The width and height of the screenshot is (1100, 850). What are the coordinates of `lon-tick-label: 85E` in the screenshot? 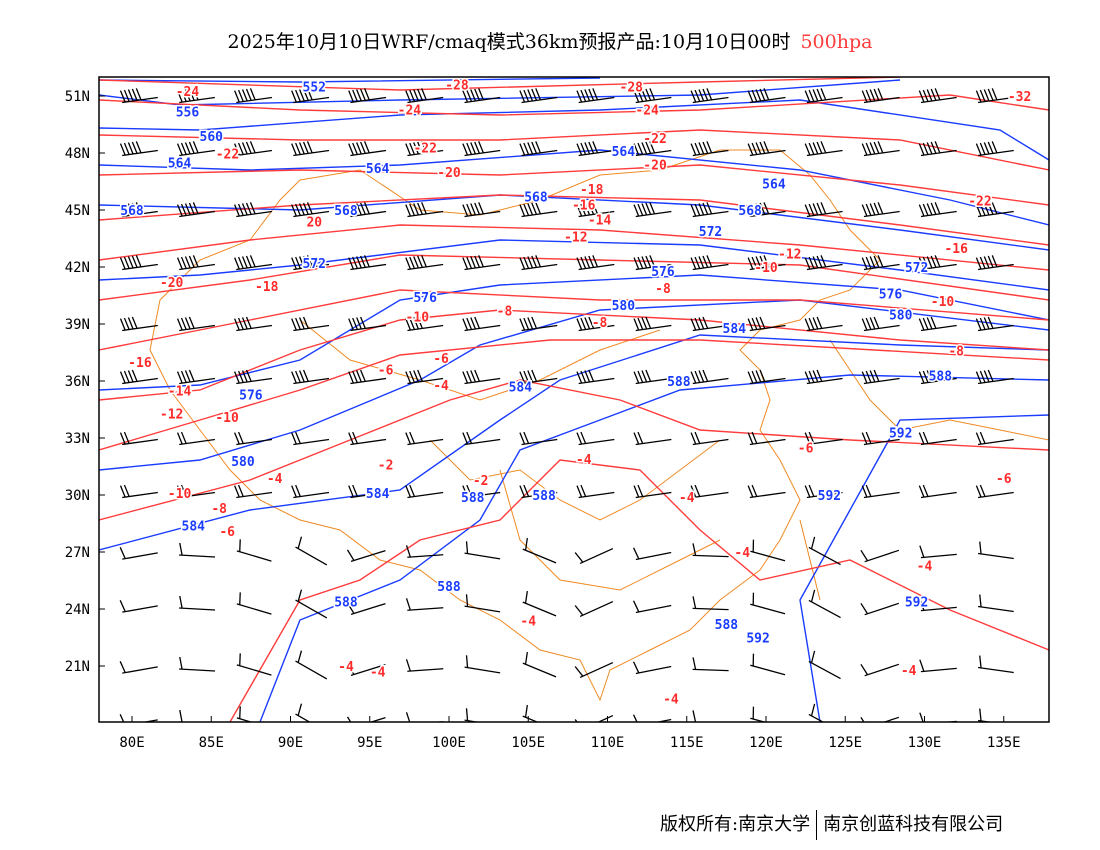 It's located at (211, 743).